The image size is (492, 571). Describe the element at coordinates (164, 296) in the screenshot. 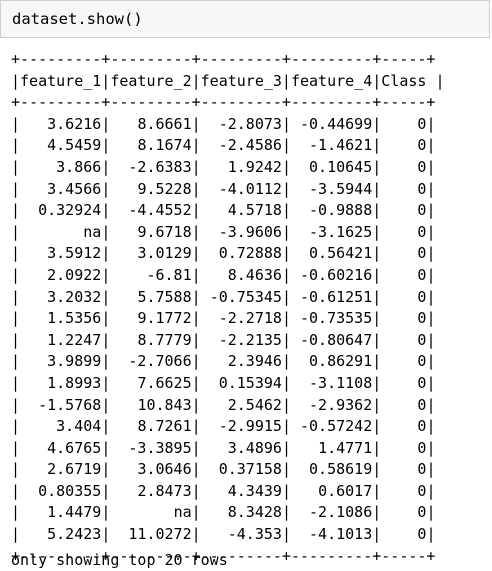

I see `table-cell: 5.7588` at that location.